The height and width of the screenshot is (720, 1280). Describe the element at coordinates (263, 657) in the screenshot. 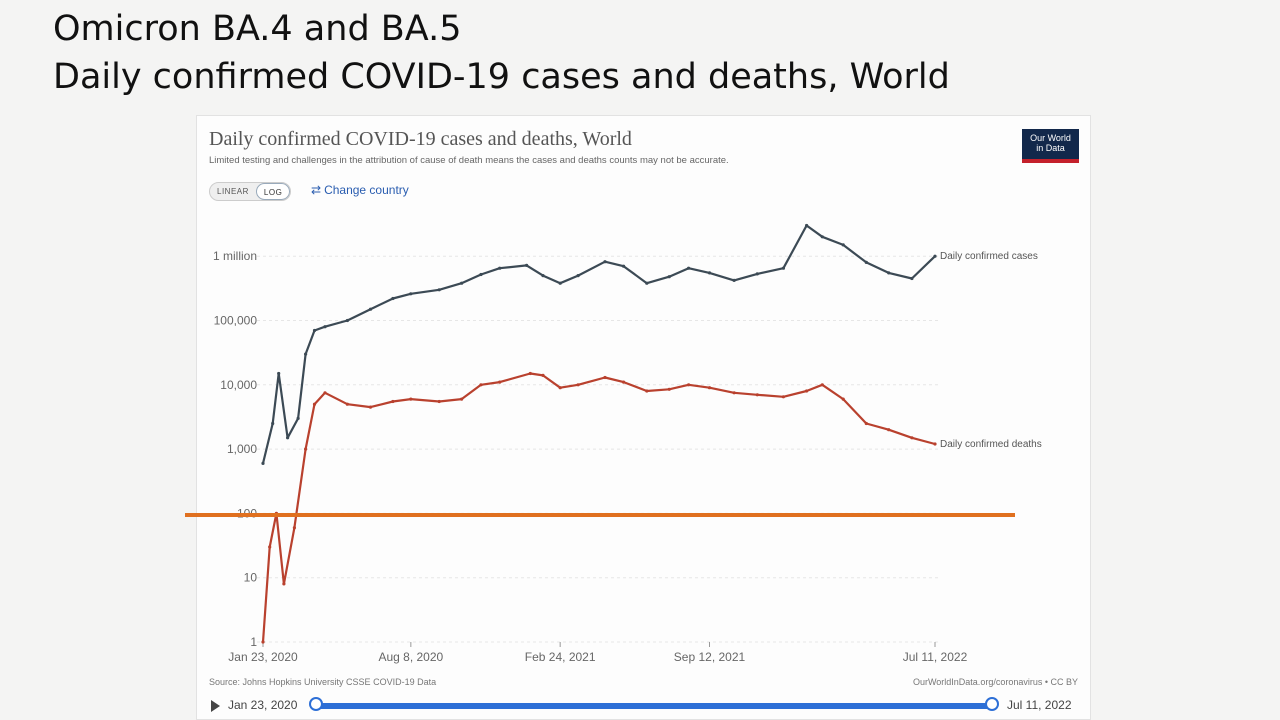

I see `x-tick-label: Jan 23, 2020` at that location.